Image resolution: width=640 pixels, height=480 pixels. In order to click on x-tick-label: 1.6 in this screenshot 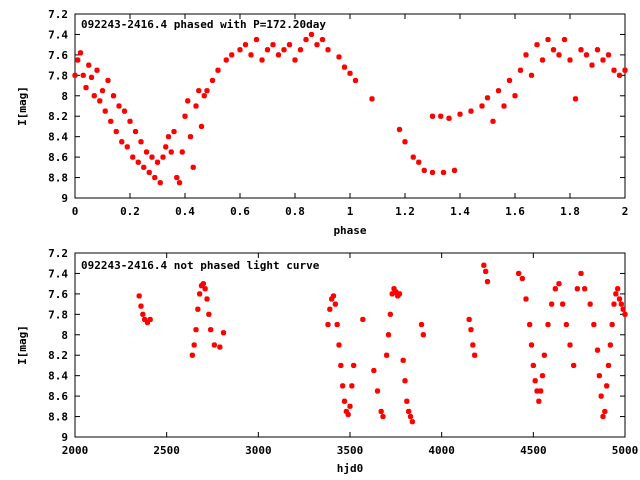, I will do `click(515, 211)`.